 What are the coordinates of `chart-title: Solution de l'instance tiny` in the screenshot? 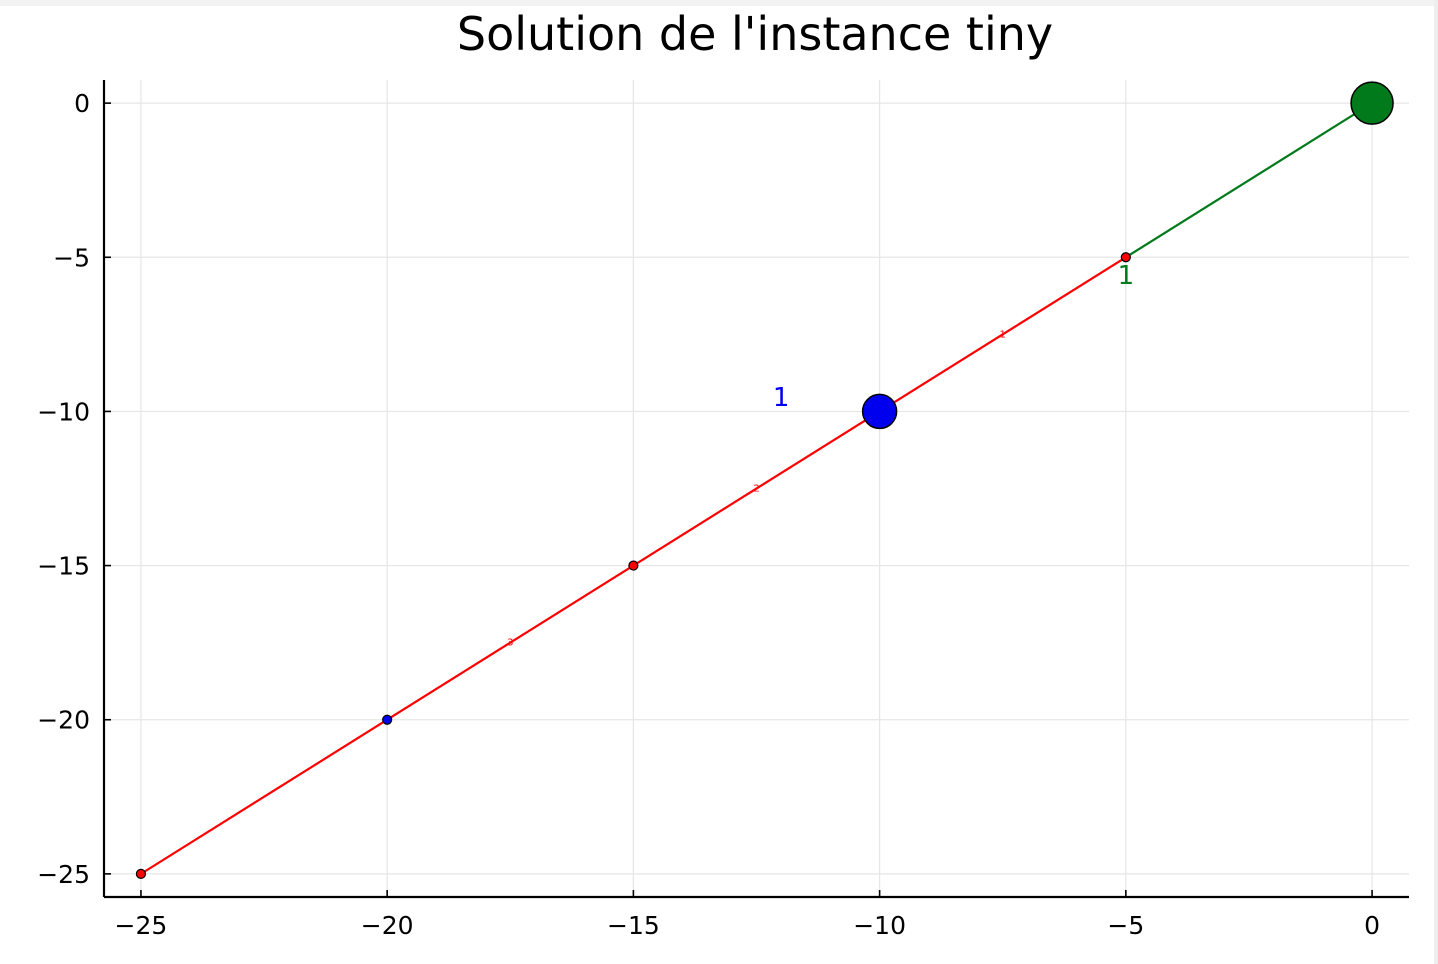 It's located at (755, 34).